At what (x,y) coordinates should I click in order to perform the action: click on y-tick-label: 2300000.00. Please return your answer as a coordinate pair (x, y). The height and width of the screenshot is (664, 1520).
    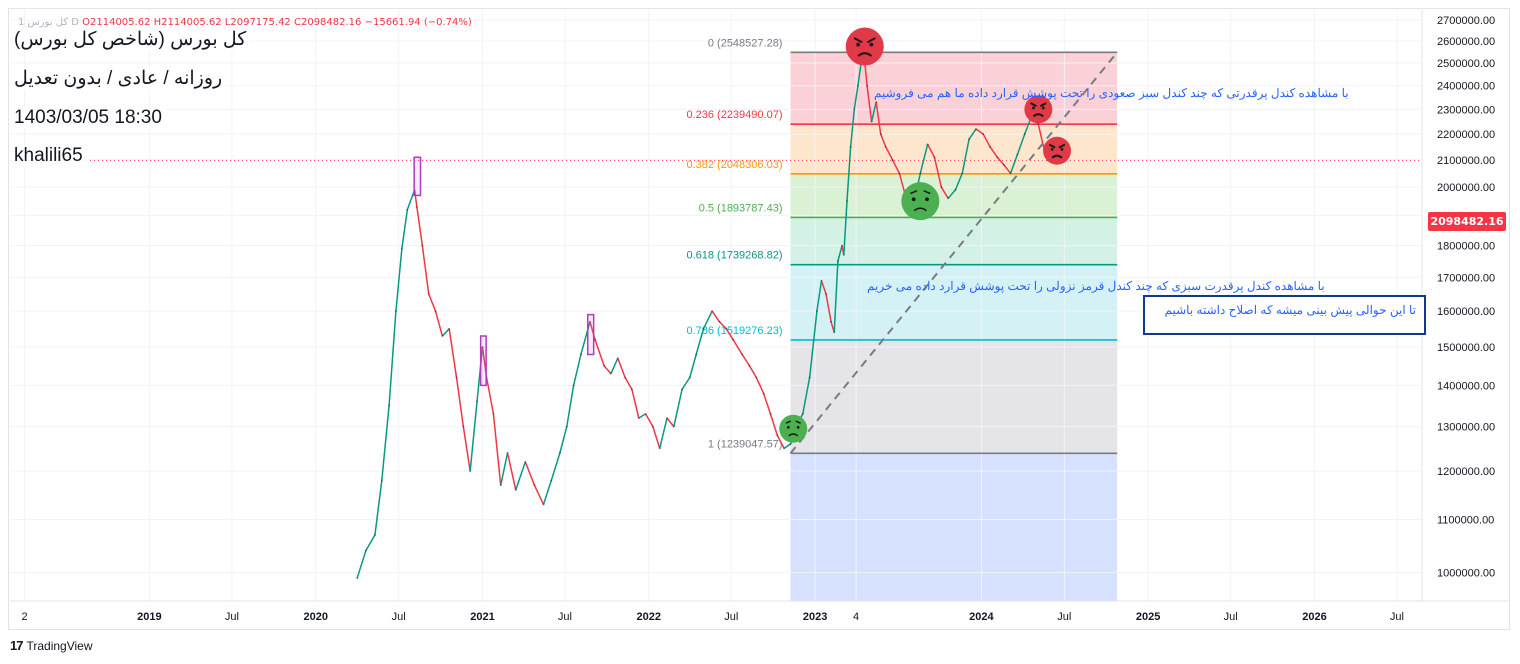
    Looking at the image, I should click on (1466, 110).